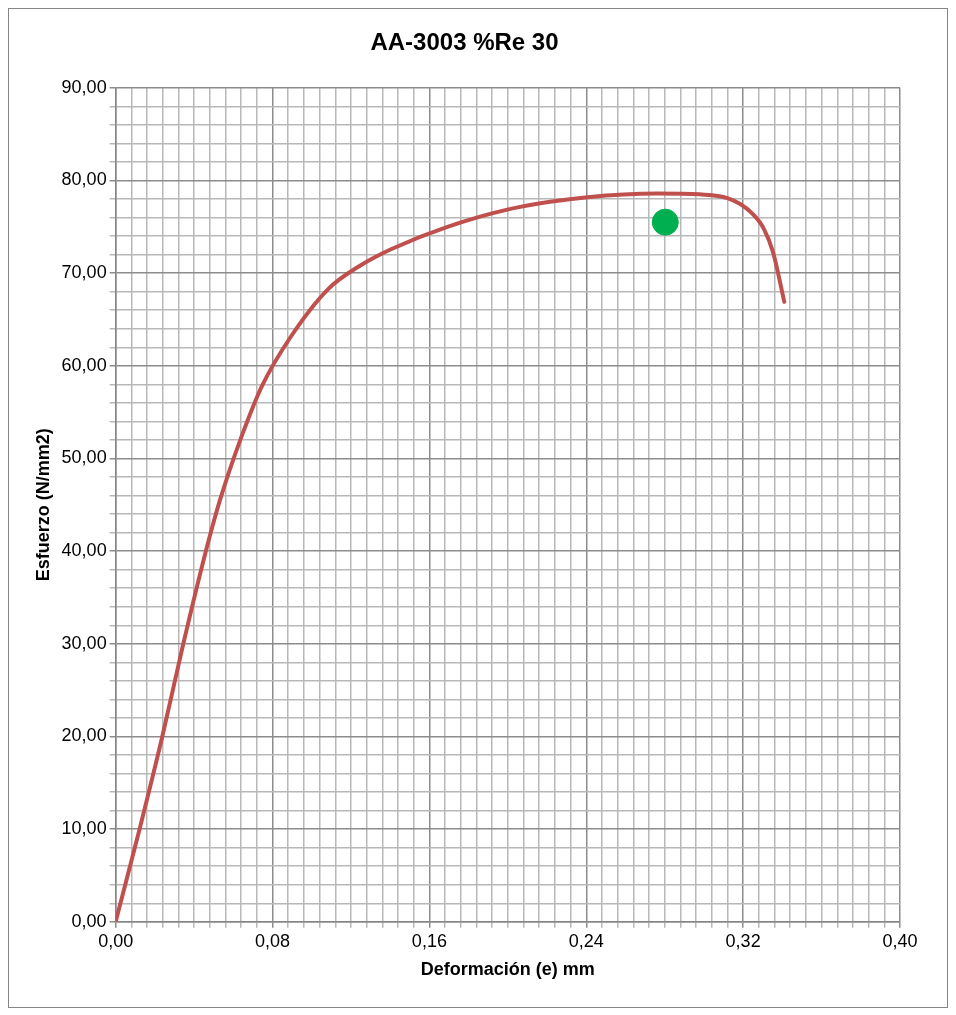 This screenshot has height=1015, width=956. What do you see at coordinates (84, 272) in the screenshot?
I see `y-tick-label: 70,00` at bounding box center [84, 272].